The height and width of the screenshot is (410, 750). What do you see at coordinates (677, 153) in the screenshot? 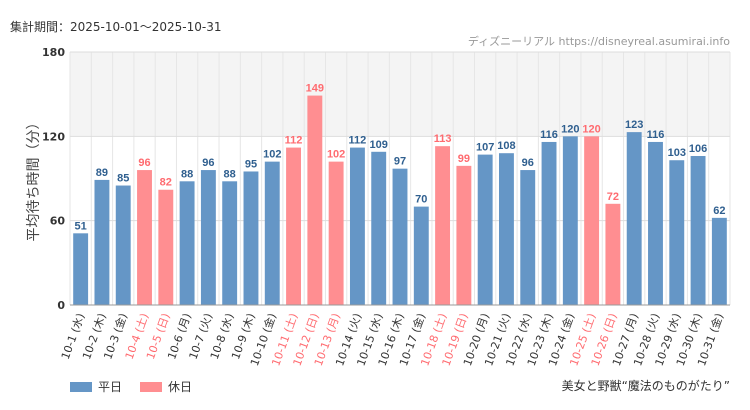
I see `data-label: 103` at bounding box center [677, 153].